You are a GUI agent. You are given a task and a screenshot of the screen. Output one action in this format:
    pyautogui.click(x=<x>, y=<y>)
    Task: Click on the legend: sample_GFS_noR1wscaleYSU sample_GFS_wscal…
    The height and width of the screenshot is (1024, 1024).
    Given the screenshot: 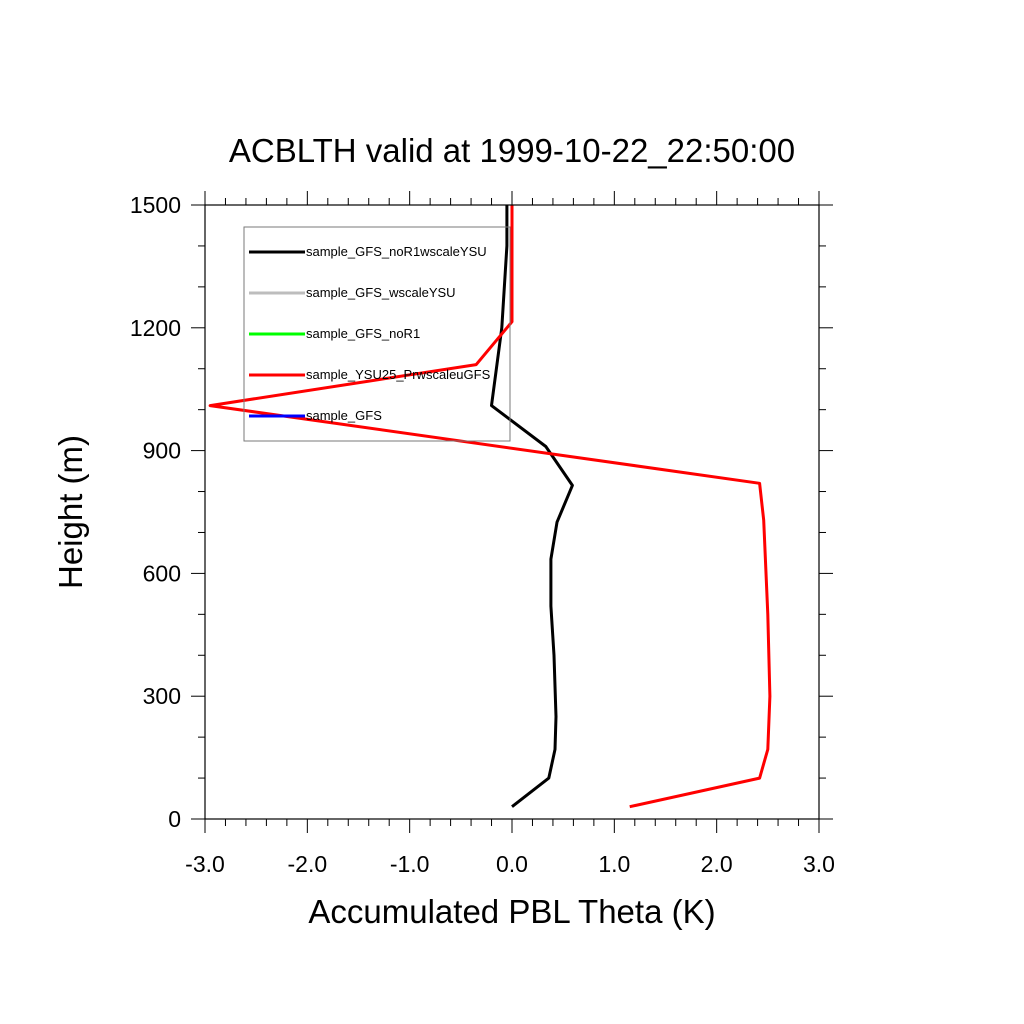 What is the action you would take?
    pyautogui.click(x=377, y=334)
    